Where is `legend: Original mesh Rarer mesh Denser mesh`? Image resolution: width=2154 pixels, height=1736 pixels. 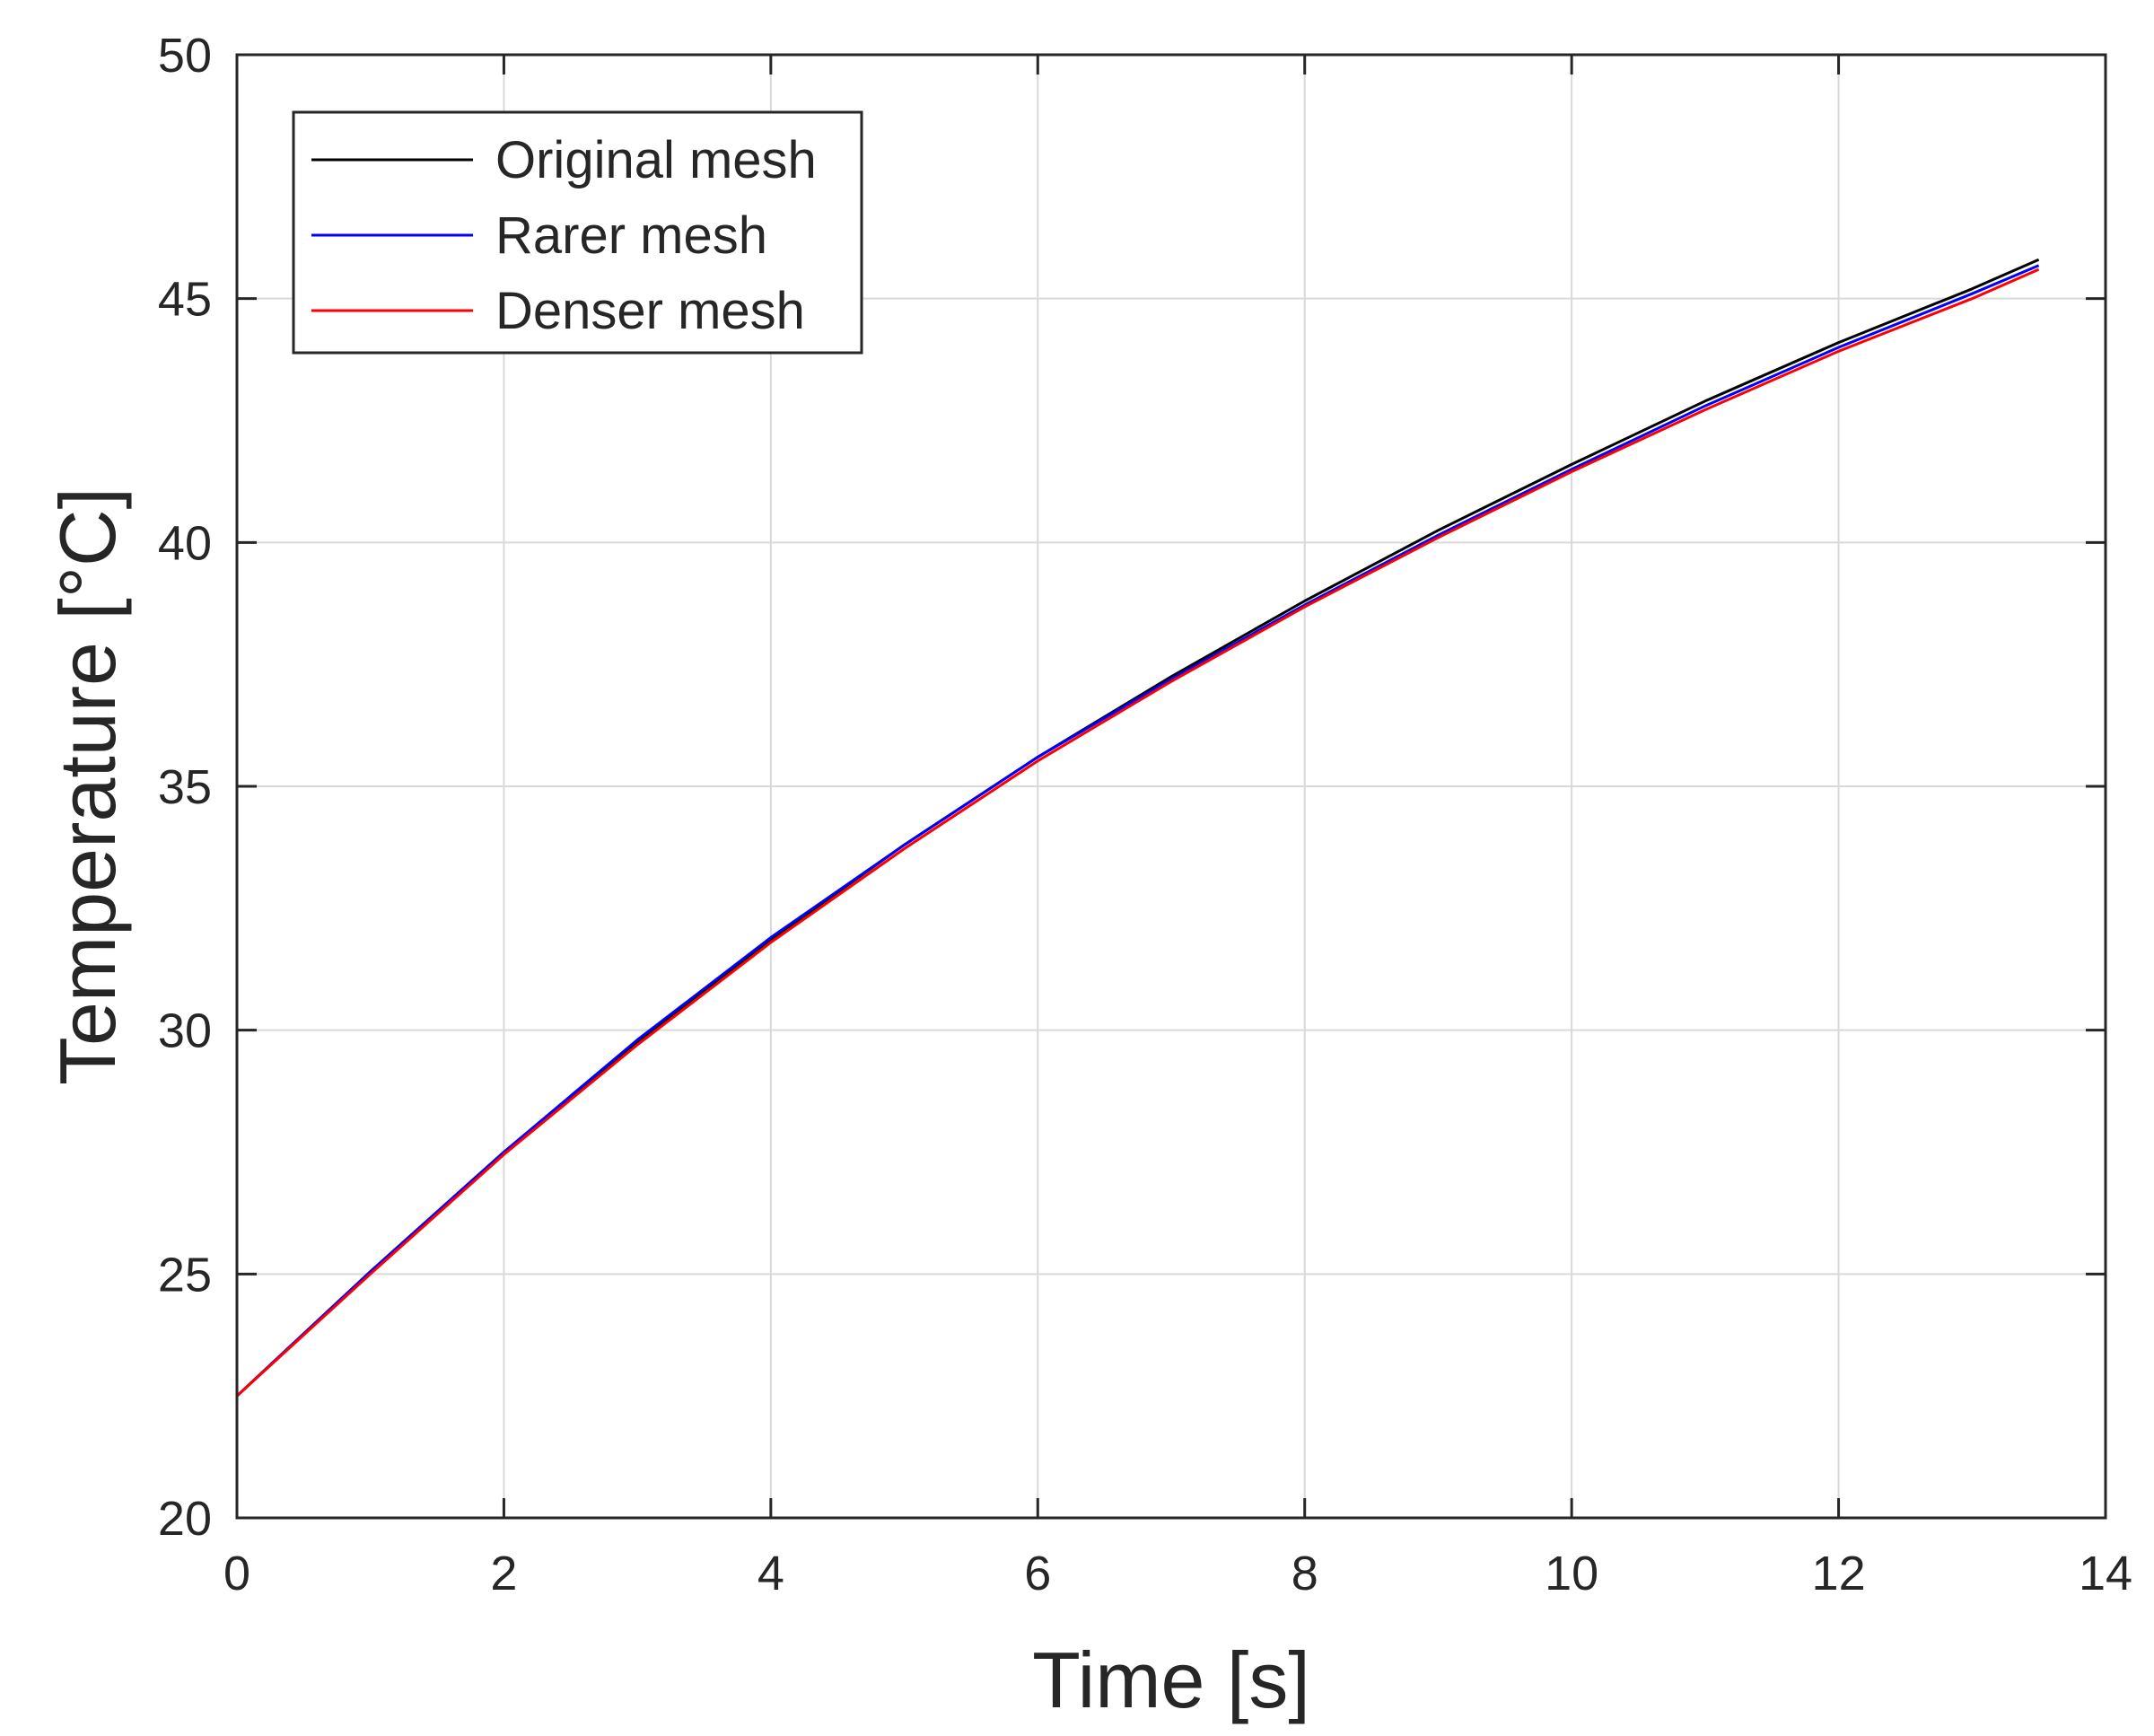 legend: Original mesh Rarer mesh Denser mesh is located at coordinates (577, 233).